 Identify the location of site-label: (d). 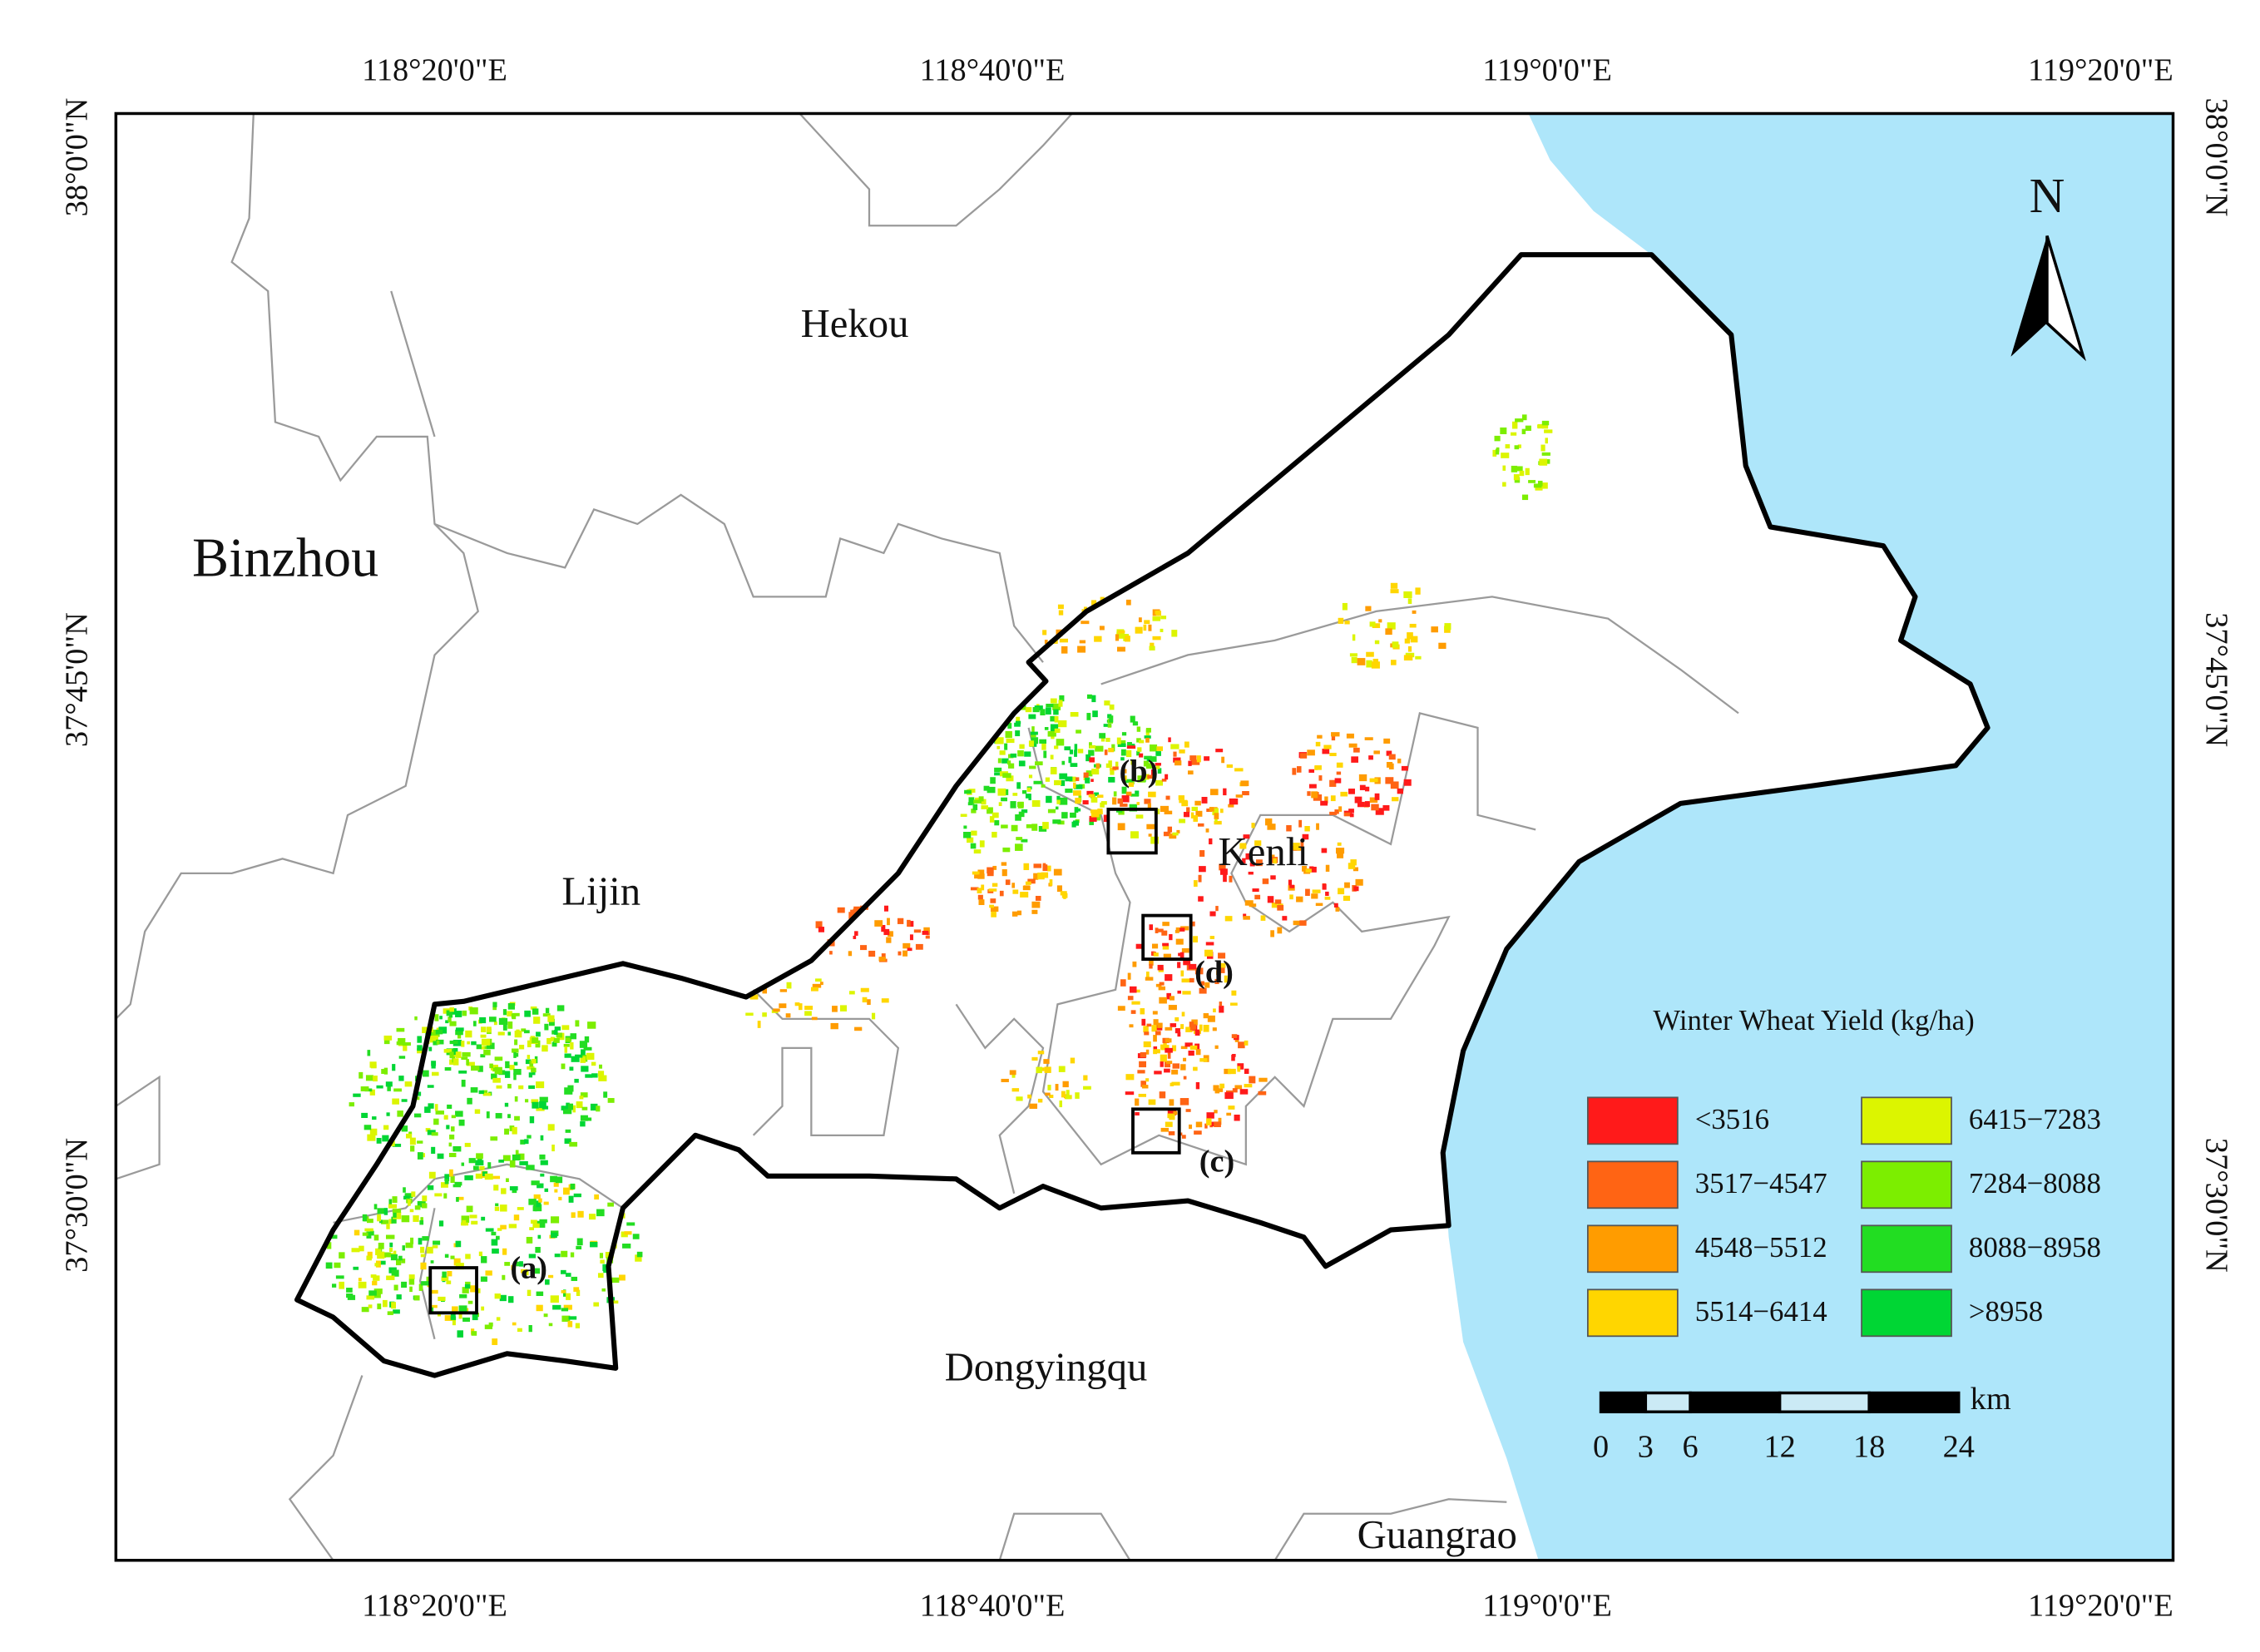
(1214, 972).